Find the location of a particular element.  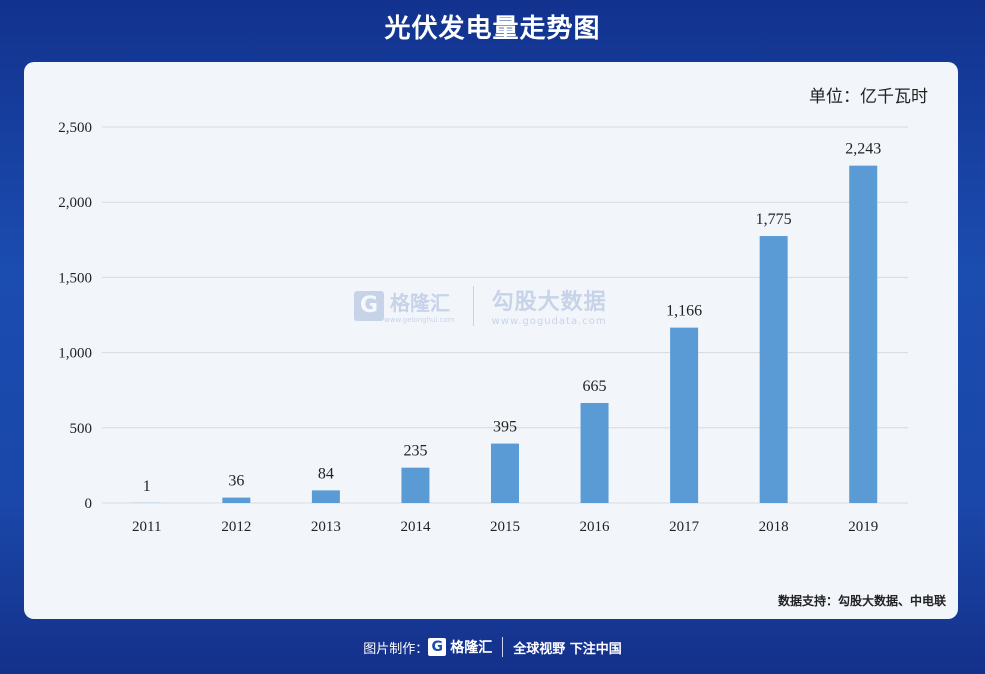

data-label: 395 is located at coordinates (505, 427).